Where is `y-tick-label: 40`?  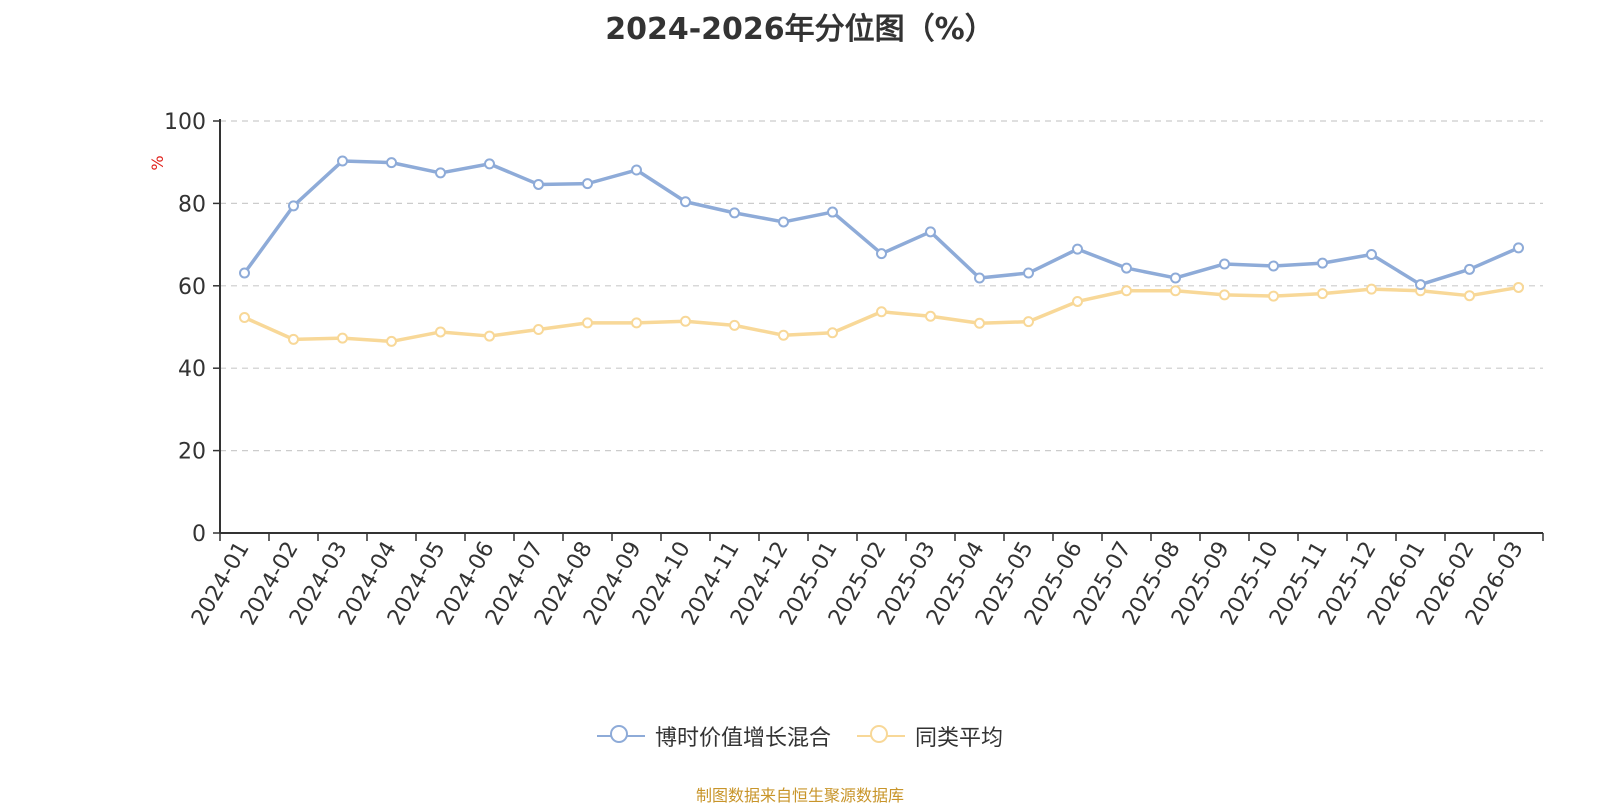
y-tick-label: 40 is located at coordinates (192, 369).